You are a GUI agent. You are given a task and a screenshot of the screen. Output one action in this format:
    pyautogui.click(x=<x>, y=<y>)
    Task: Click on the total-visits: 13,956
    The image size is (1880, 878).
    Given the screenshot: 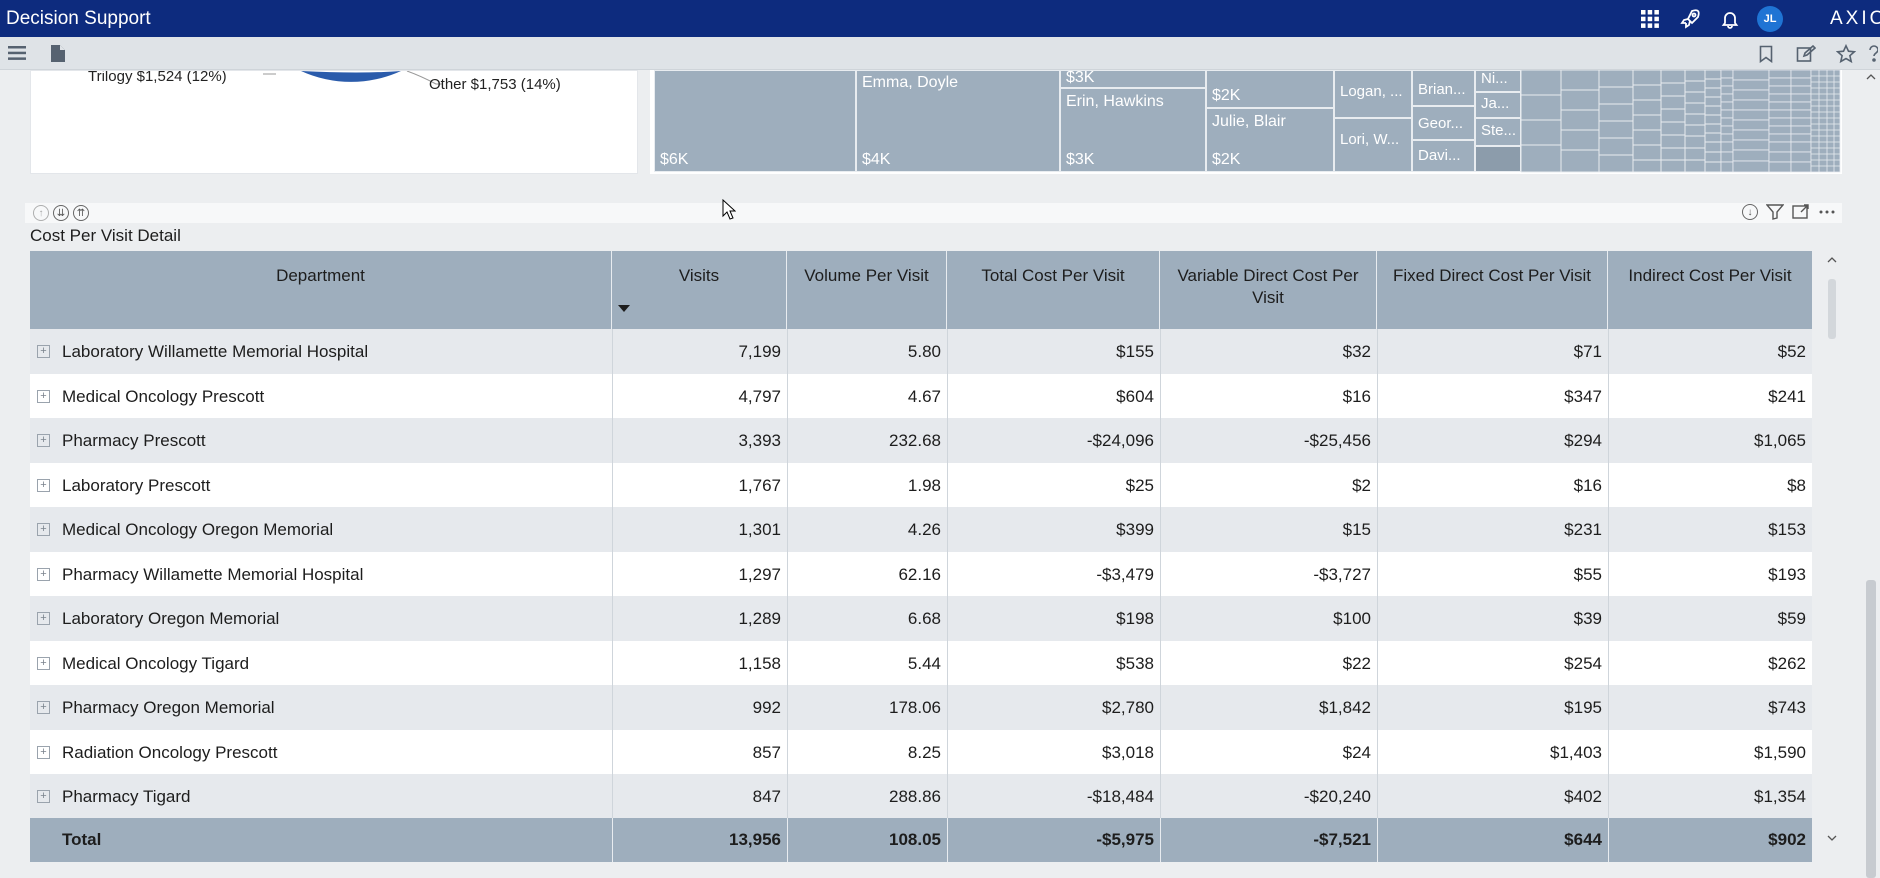 What is the action you would take?
    pyautogui.click(x=755, y=839)
    